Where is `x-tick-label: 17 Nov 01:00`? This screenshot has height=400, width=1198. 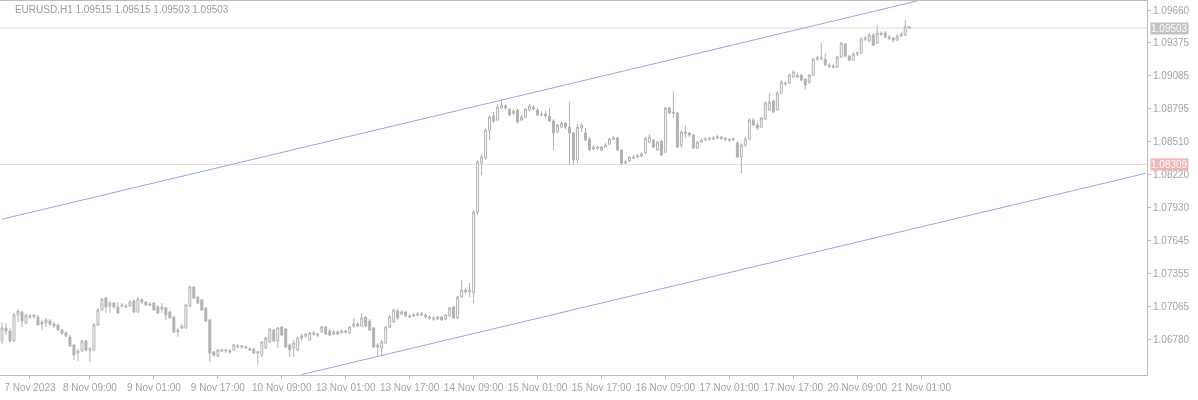 x-tick-label: 17 Nov 01:00 is located at coordinates (729, 387).